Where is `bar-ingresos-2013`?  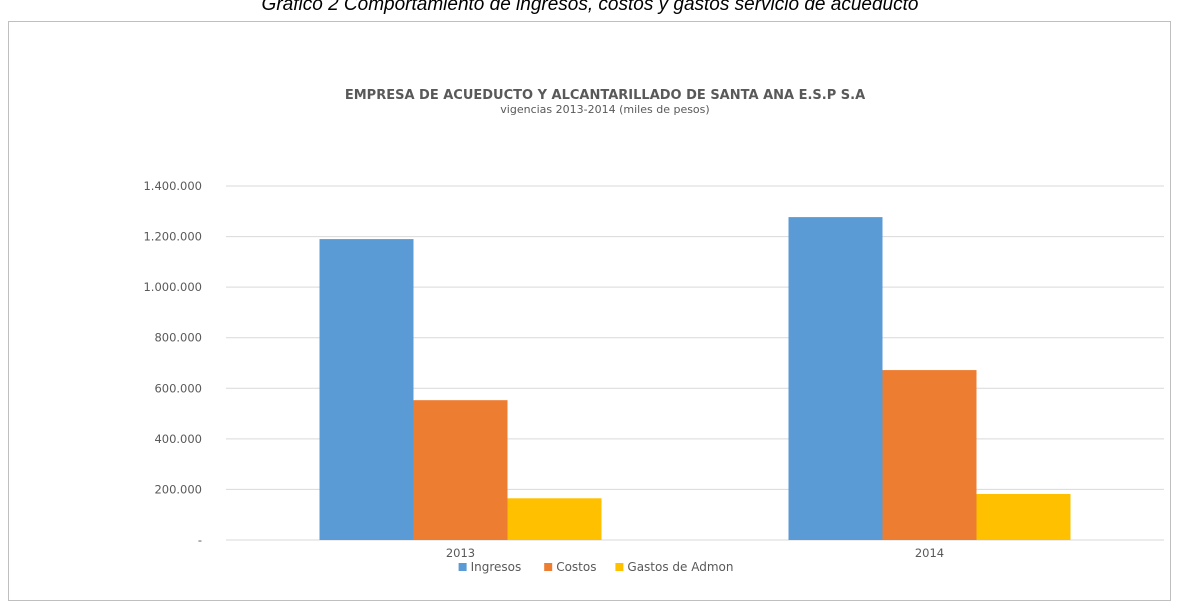
bar-ingresos-2013 is located at coordinates (366, 389).